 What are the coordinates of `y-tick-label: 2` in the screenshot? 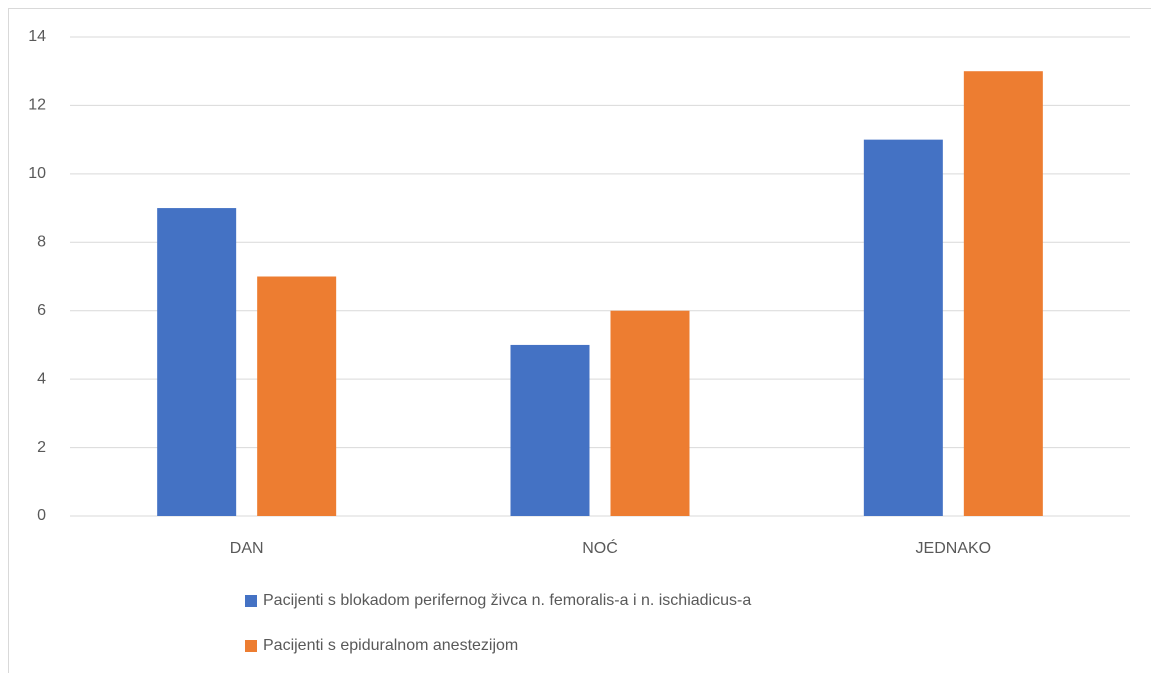 It's located at (41, 447).